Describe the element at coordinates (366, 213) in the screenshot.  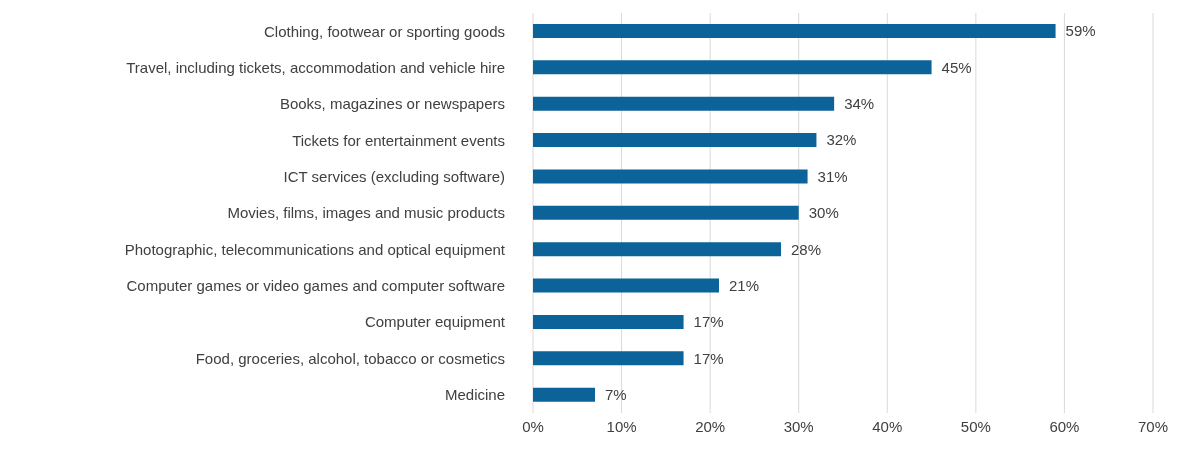
I see `y-tick-label: Movies, films, images and music products` at that location.